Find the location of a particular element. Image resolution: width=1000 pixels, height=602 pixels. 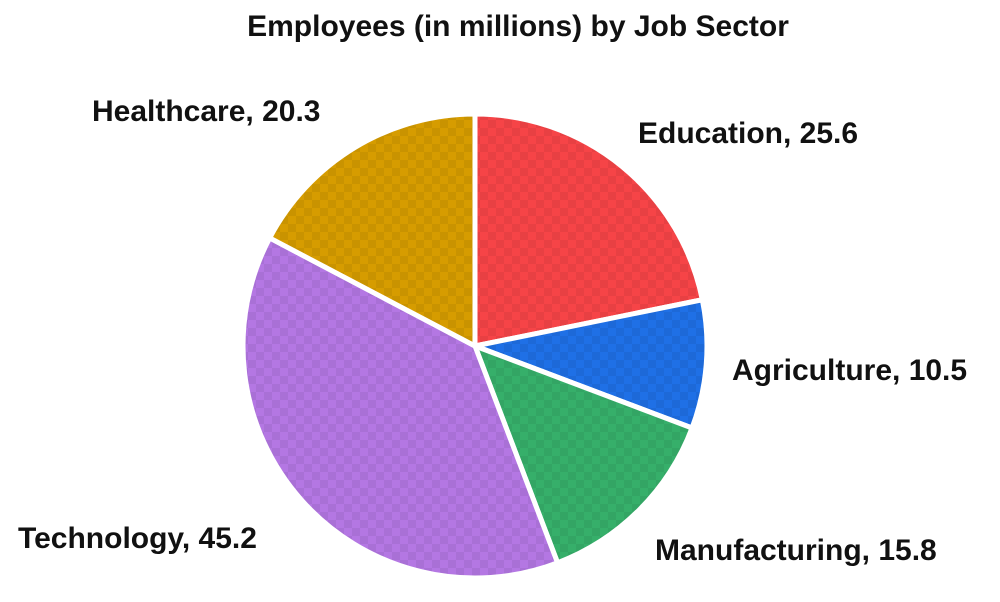

slice-healthcare is located at coordinates (372, 230).